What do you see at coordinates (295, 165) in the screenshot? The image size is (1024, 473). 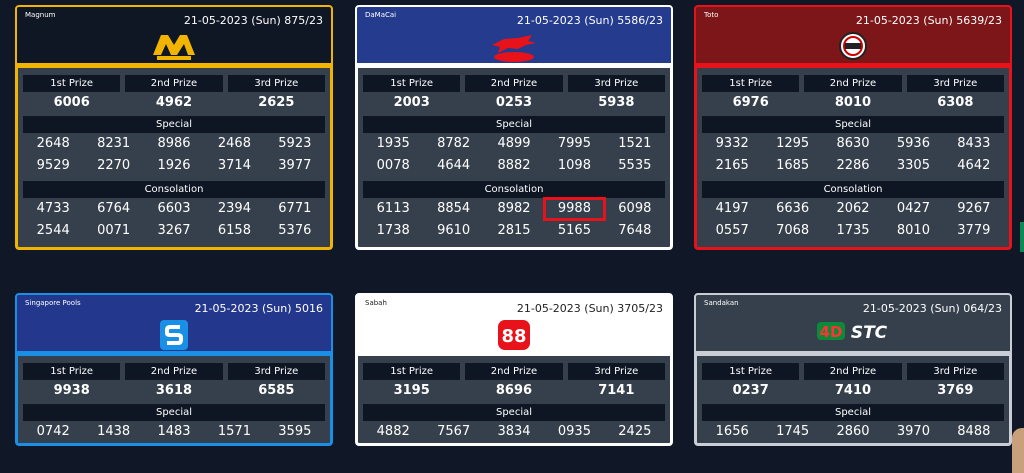 I see `special-number: 3977` at bounding box center [295, 165].